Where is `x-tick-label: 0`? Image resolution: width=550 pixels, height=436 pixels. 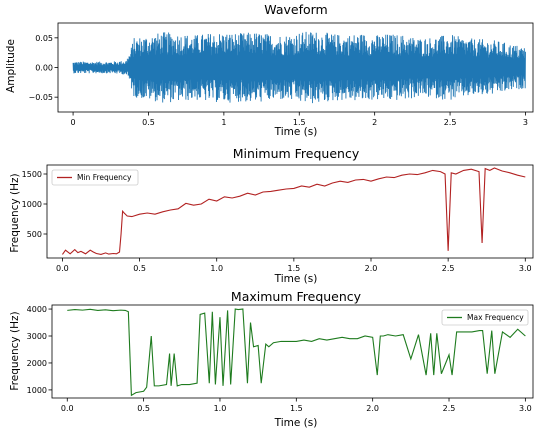 x-tick-label: 0 is located at coordinates (73, 122).